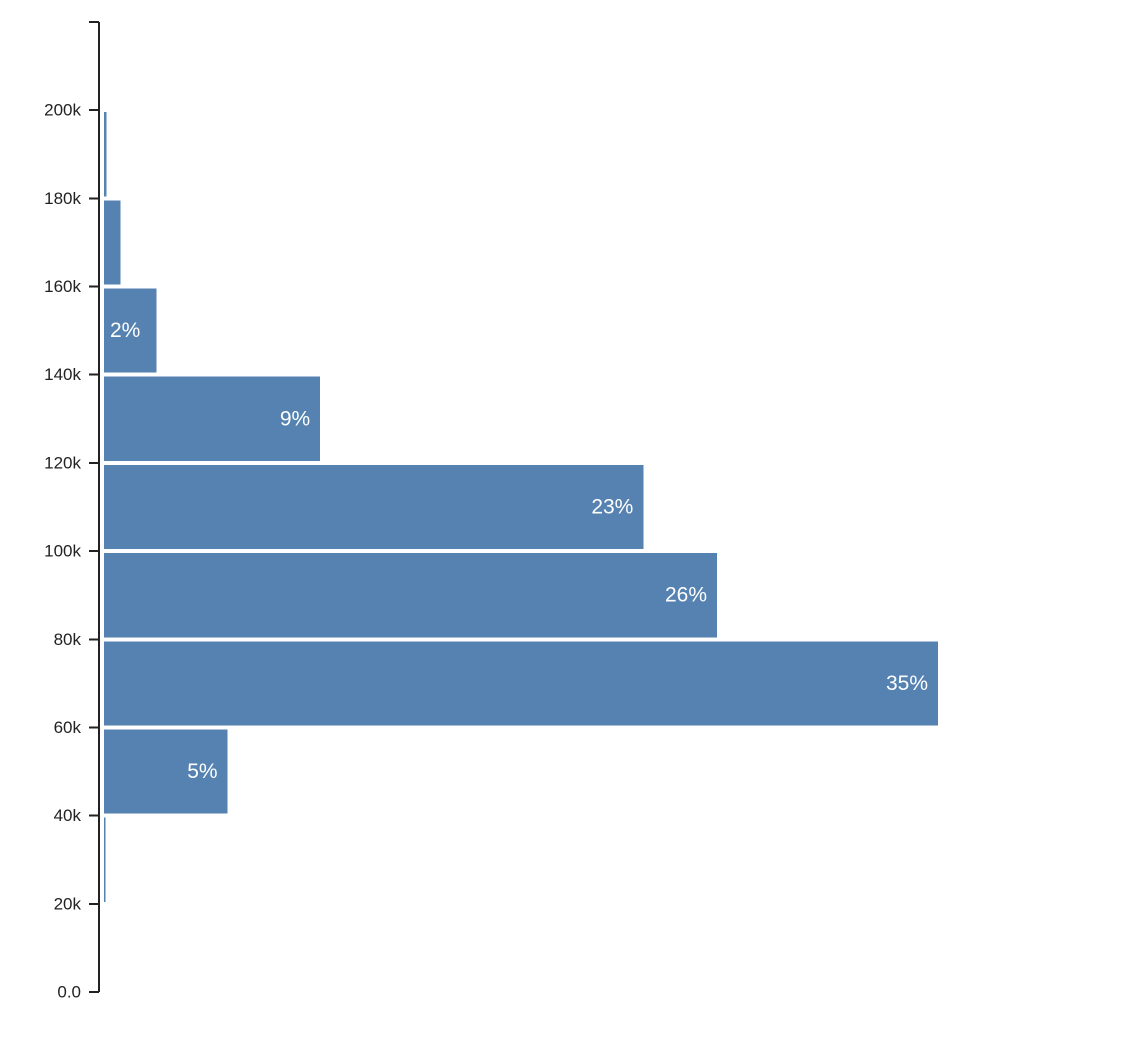 The width and height of the screenshot is (1134, 1048). Describe the element at coordinates (907, 683) in the screenshot. I see `bar-value-label: 35%` at that location.